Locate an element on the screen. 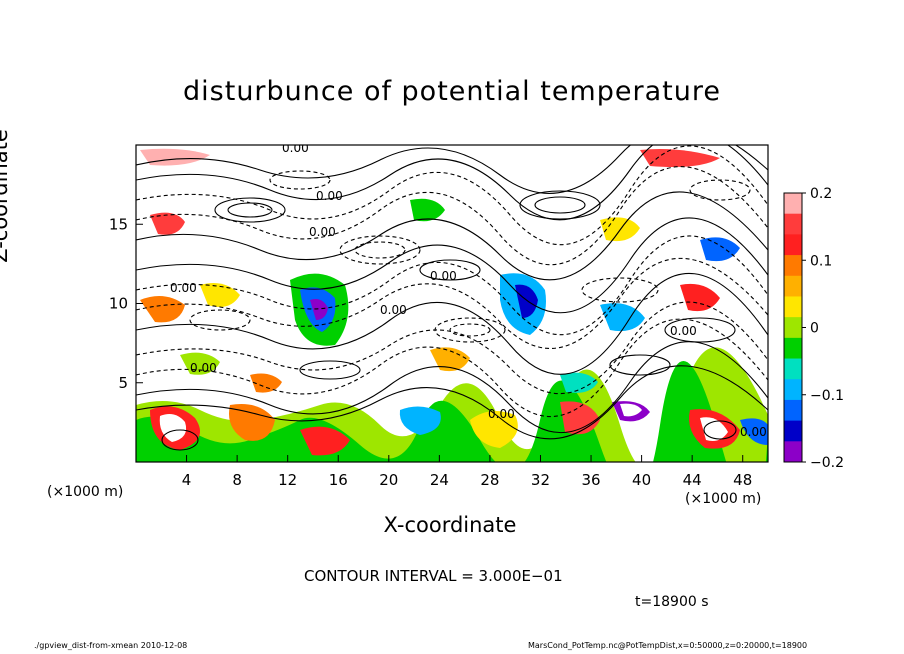  x-tick-label: 32 is located at coordinates (540, 480).